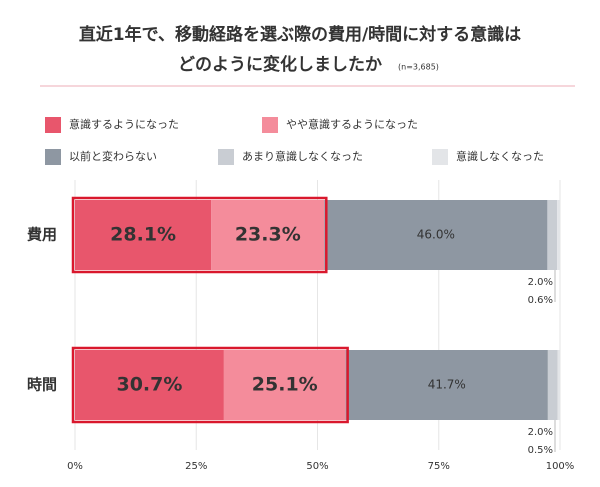 This screenshot has height=487, width=600. I want to click on x-tick-label: 50%, so click(317, 466).